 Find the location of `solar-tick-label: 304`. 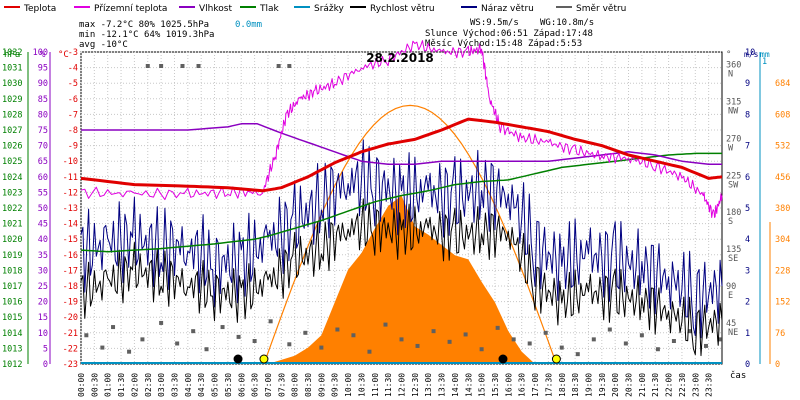

solar-tick-label: 304 is located at coordinates (782, 240).